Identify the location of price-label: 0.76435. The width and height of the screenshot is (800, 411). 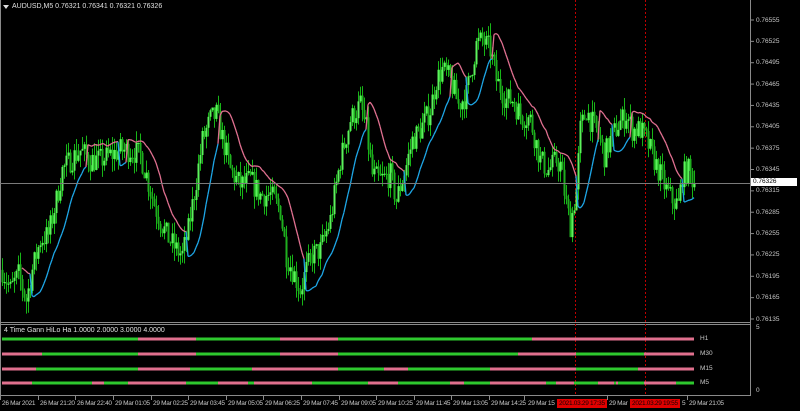
(768, 105).